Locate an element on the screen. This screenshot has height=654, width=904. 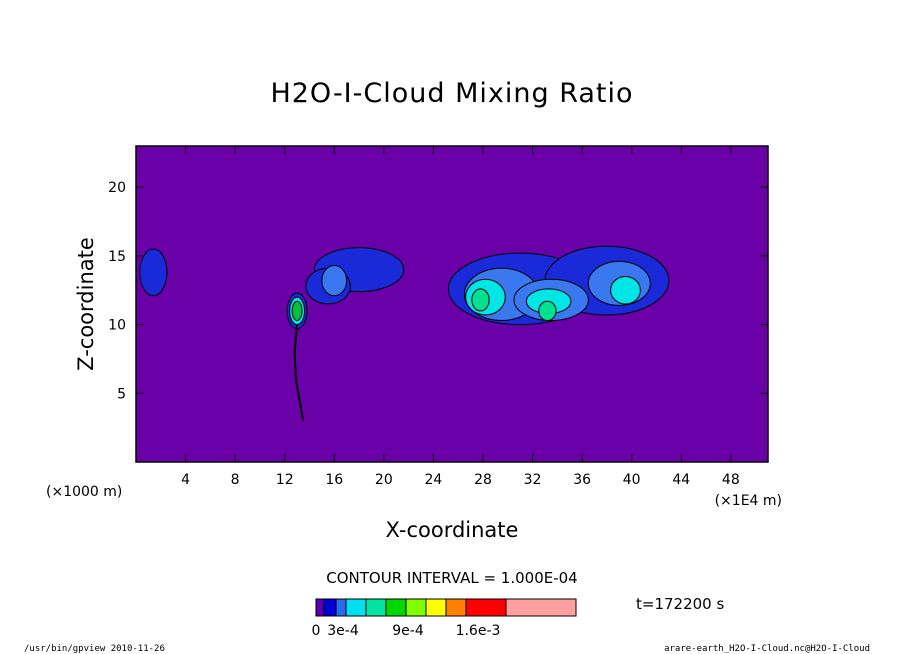
x-tick-label: 44 is located at coordinates (681, 480).